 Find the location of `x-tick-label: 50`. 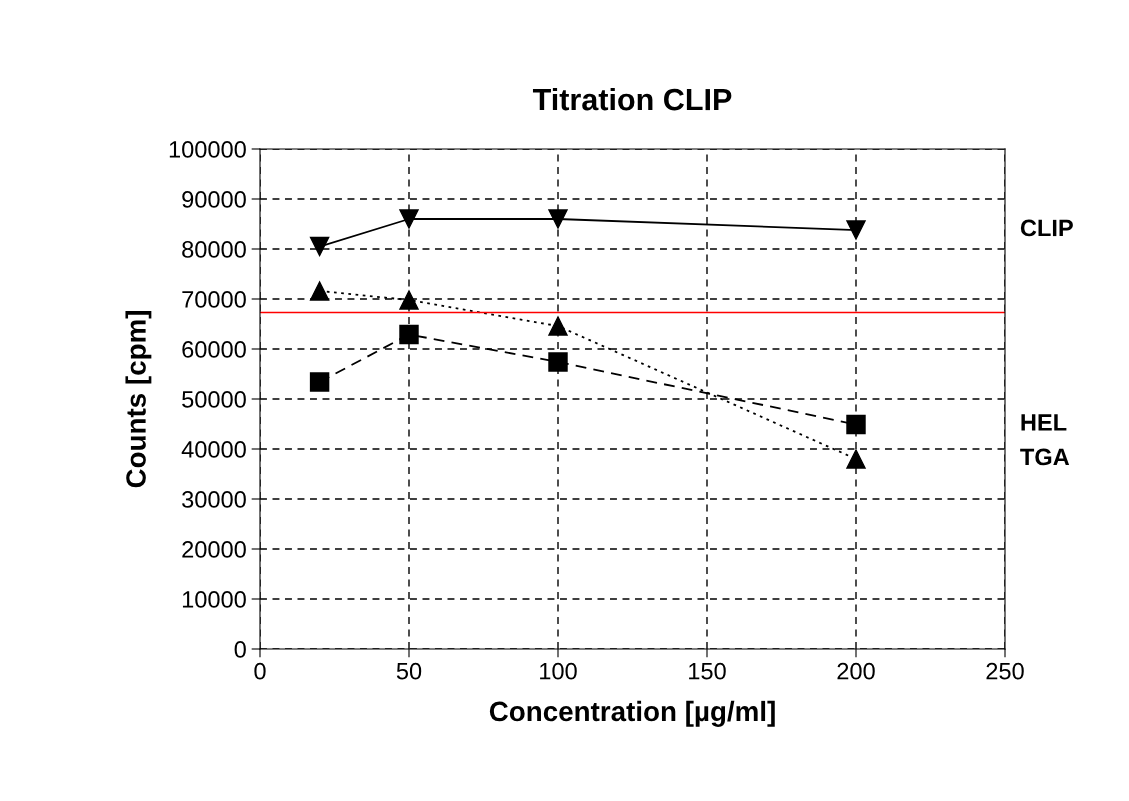

x-tick-label: 50 is located at coordinates (409, 671).